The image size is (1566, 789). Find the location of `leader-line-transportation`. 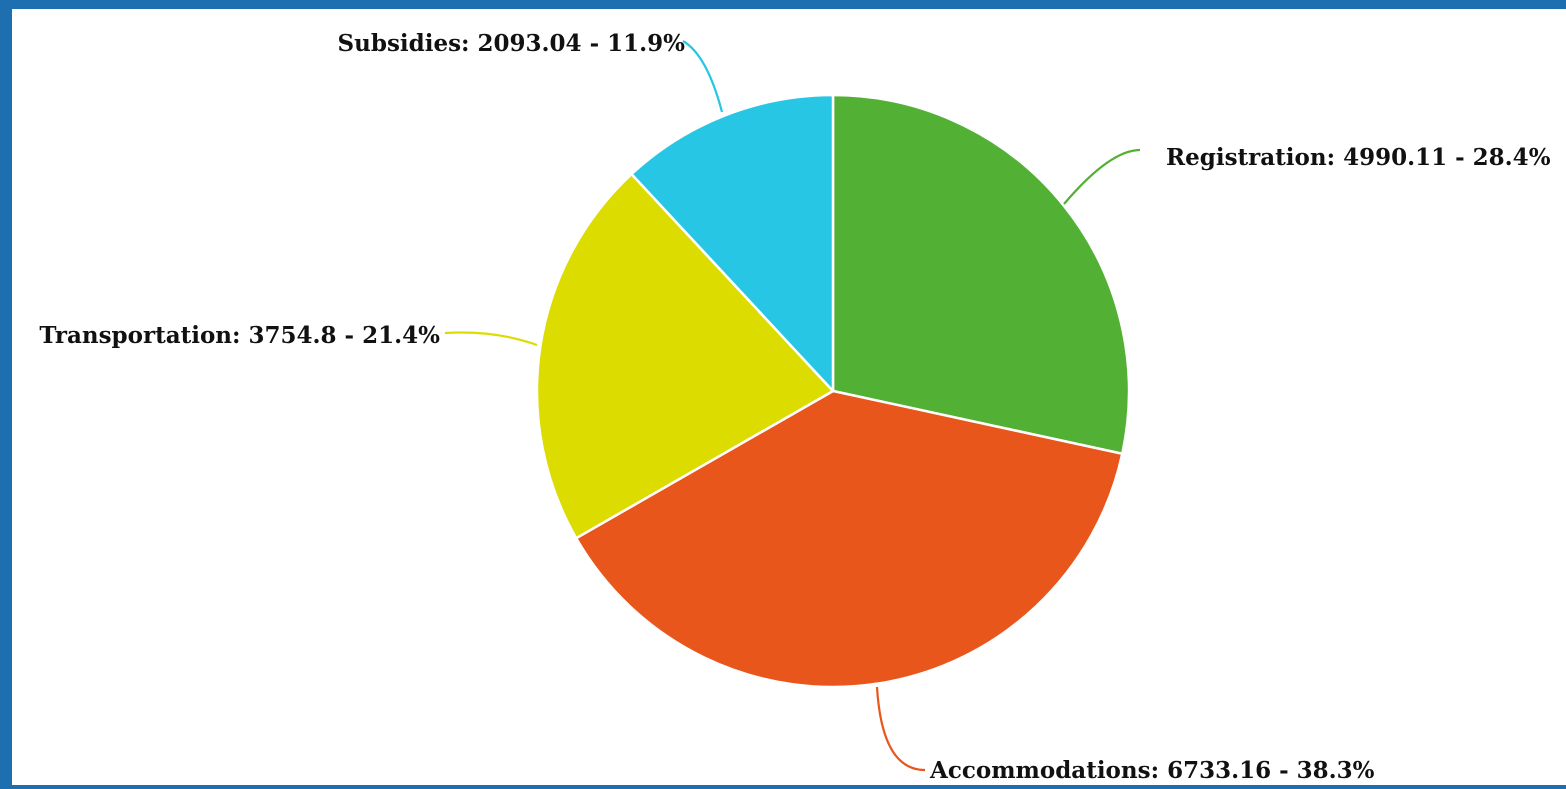

leader-line-transportation is located at coordinates (491, 339).